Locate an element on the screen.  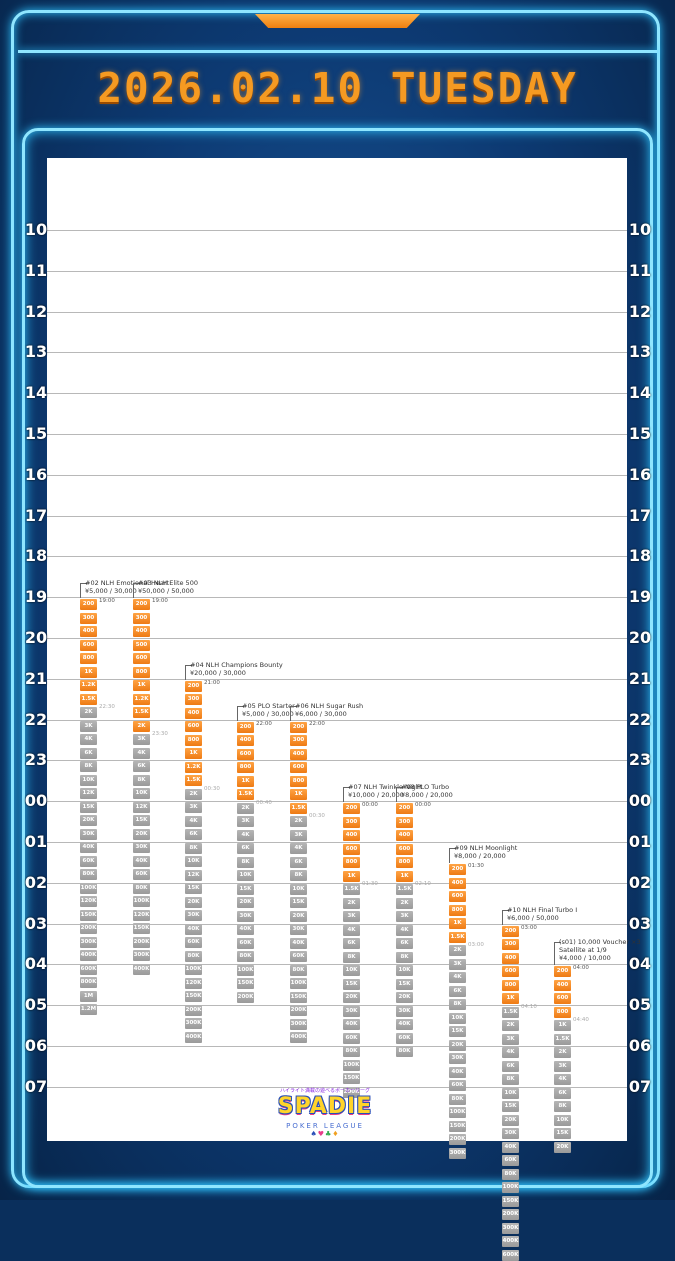
hour-label-left: 23 is located at coordinates (36, 760).